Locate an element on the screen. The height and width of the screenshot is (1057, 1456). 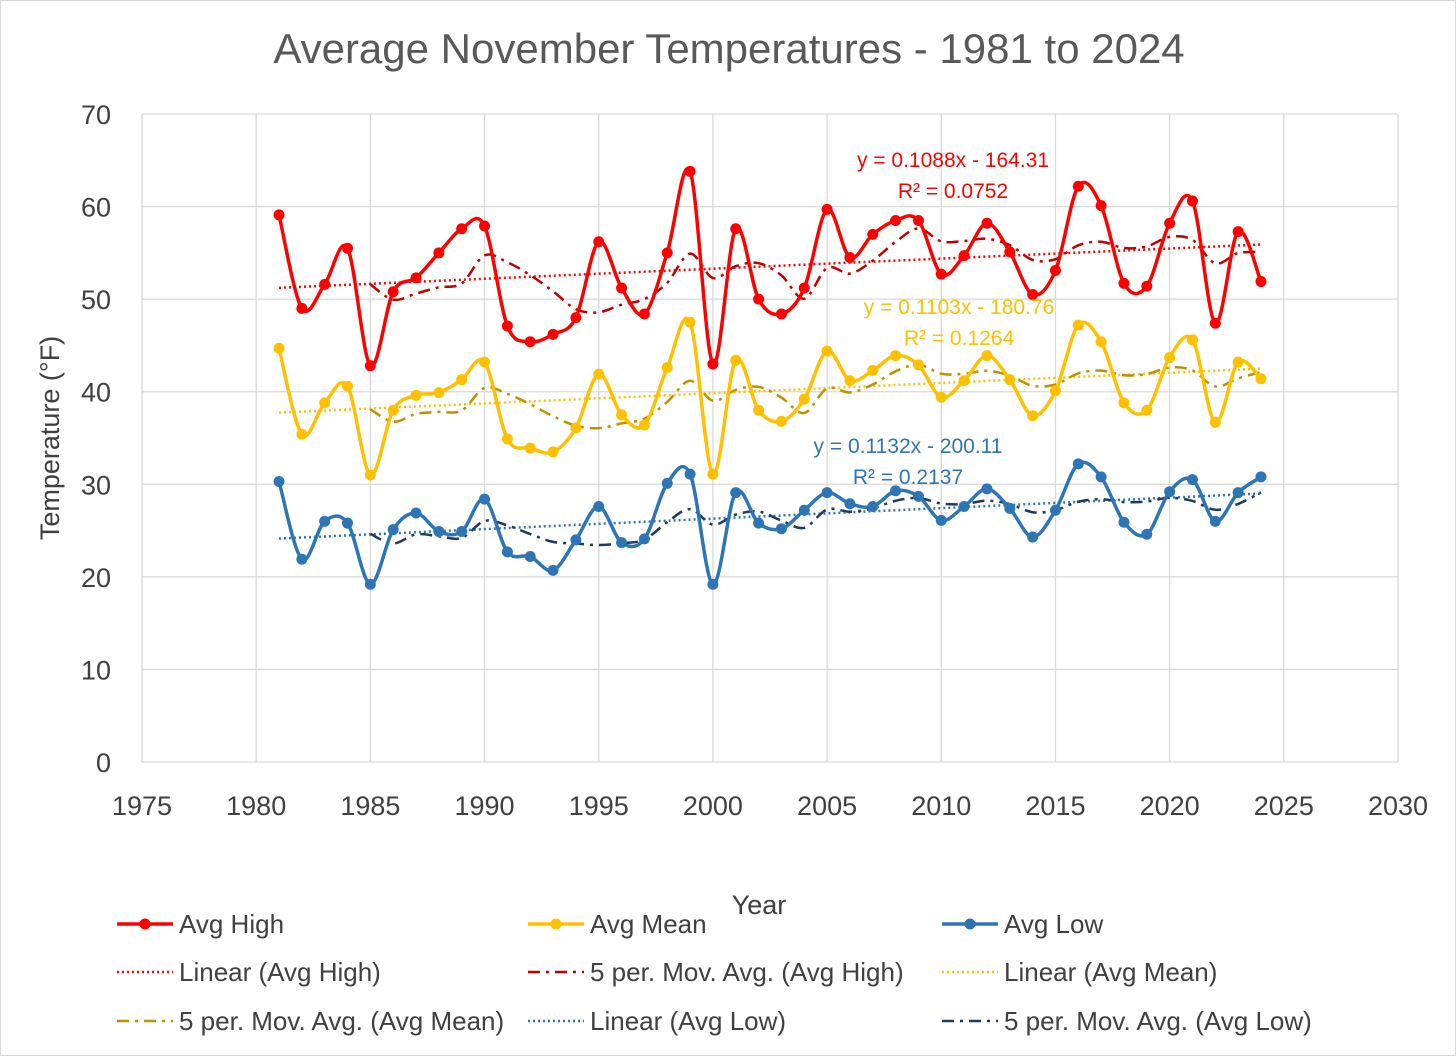
avg-mean-point-1993 is located at coordinates (553, 452).